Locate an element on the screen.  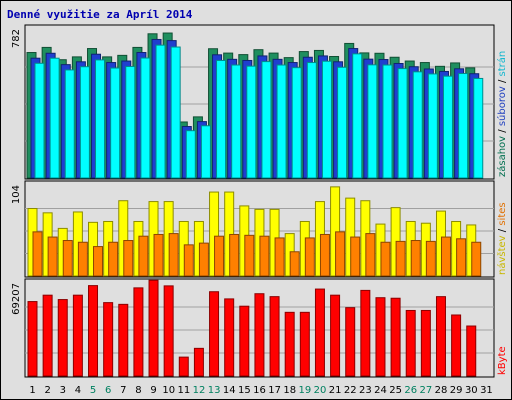
x-tick-label: 16 is located at coordinates (259, 390).